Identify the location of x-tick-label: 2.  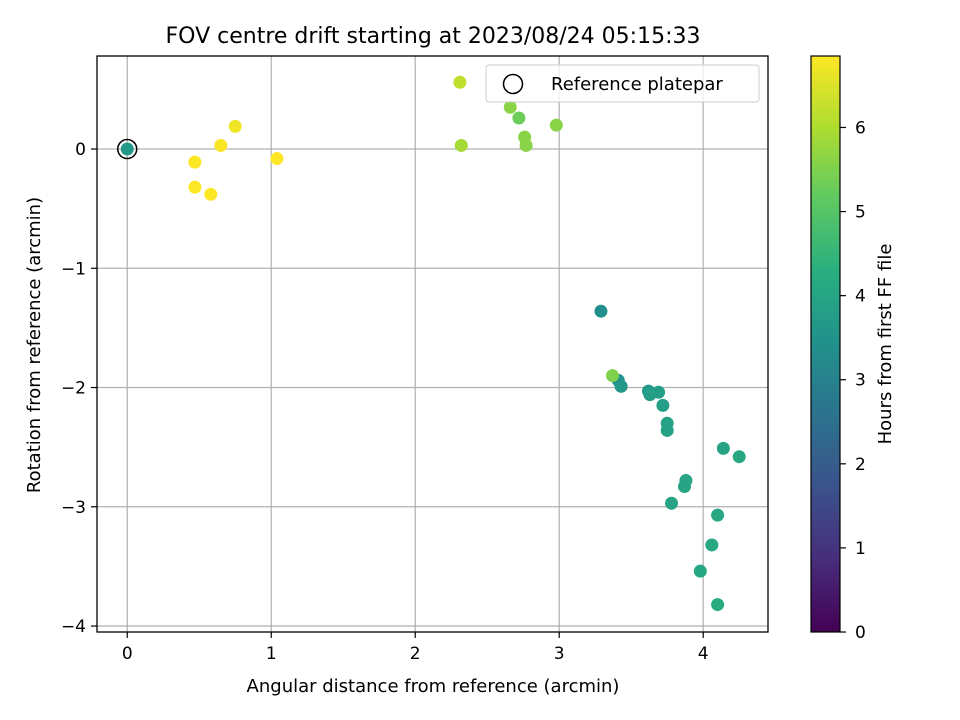
(415, 654).